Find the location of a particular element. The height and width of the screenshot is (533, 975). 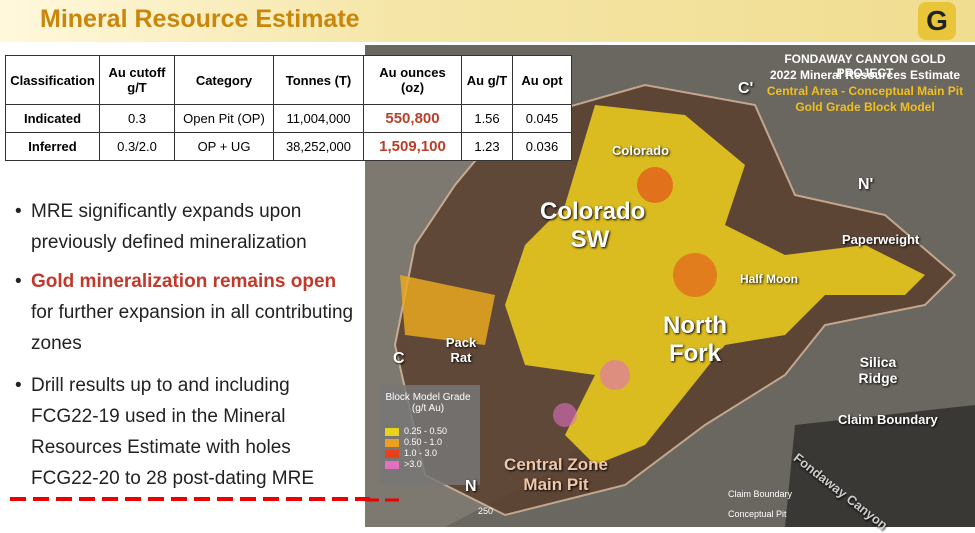

table-cell: 1.23 is located at coordinates (487, 146).